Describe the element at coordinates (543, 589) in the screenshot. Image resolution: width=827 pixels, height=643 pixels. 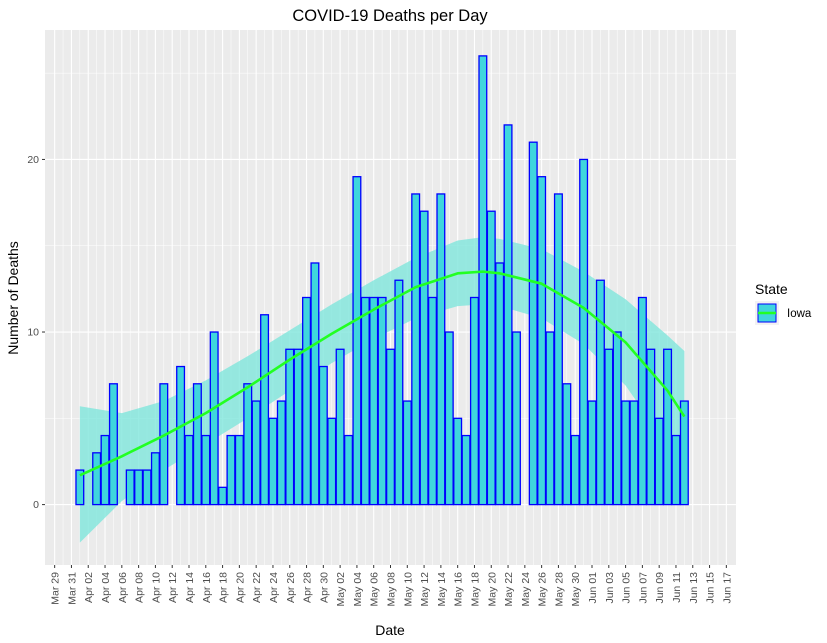
I see `x-tick-label: May 26` at that location.